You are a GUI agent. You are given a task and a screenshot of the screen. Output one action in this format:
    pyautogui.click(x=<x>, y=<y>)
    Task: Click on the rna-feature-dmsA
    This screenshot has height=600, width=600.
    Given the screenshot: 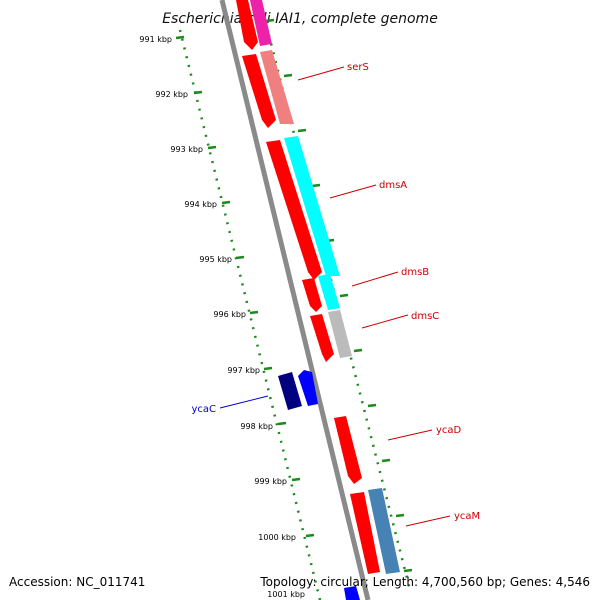 What is the action you would take?
    pyautogui.click(x=312, y=206)
    